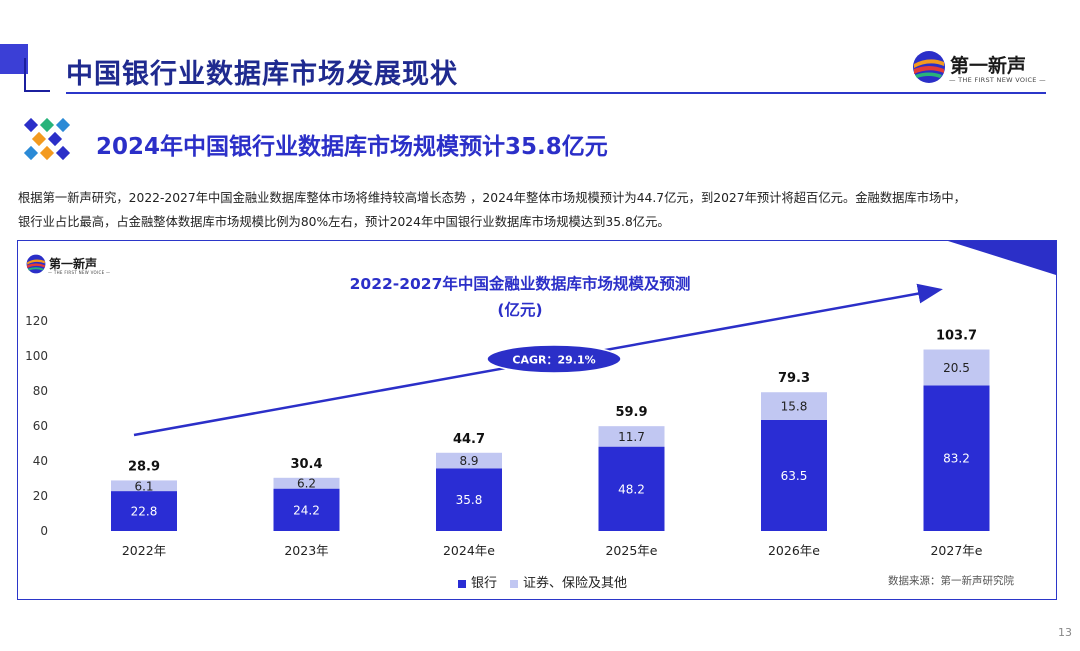  I want to click on value-label-other: 6.2, so click(306, 484).